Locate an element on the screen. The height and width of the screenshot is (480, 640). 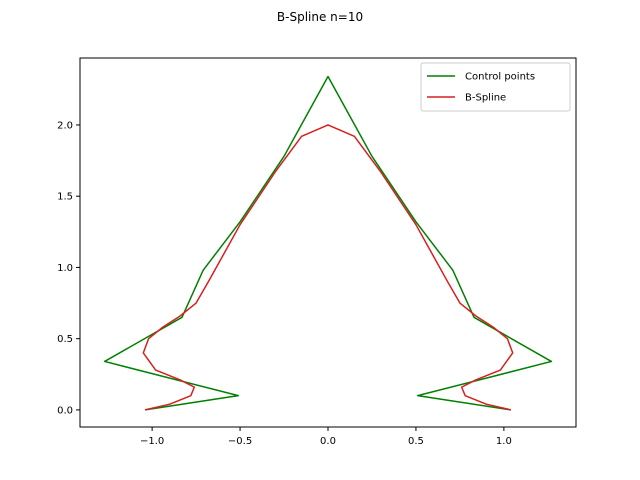
chart-title: B-Spline n=10 is located at coordinates (320, 17).